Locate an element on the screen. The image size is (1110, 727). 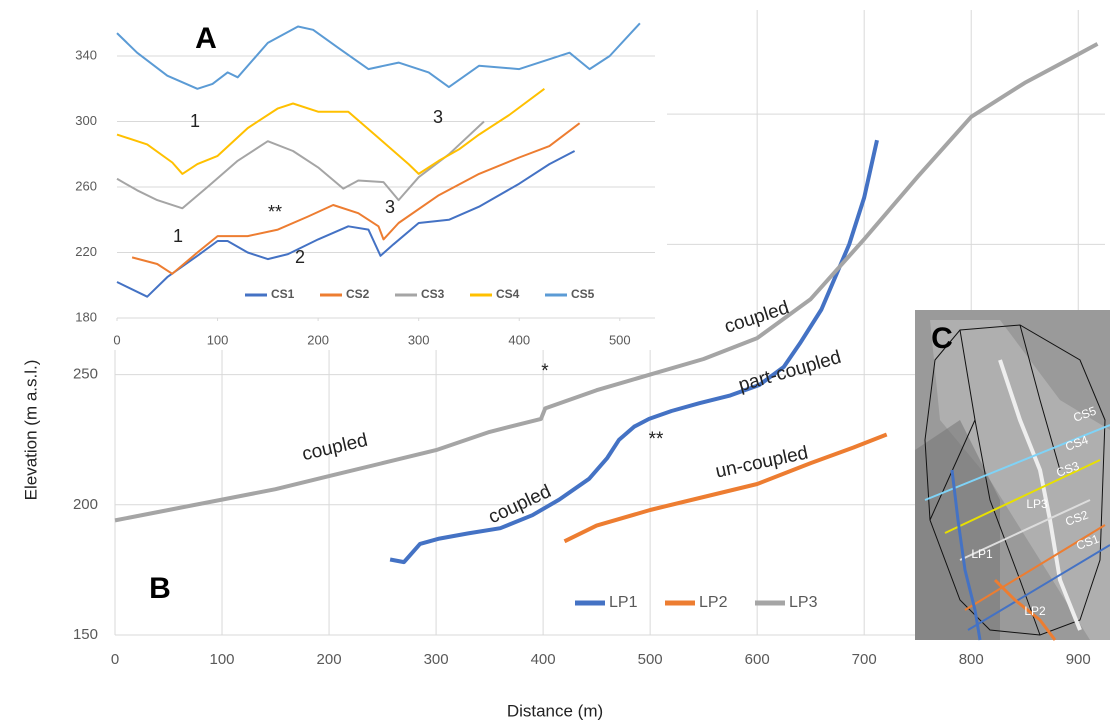
x-tick-label: 900 is located at coordinates (1078, 659).